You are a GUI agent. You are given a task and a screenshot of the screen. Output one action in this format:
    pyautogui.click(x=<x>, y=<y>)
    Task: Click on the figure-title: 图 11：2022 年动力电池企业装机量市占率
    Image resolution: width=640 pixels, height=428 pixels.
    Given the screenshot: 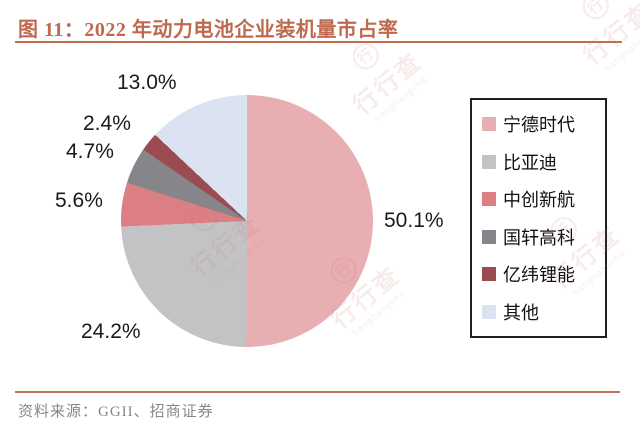 What is the action you would take?
    pyautogui.click(x=208, y=30)
    